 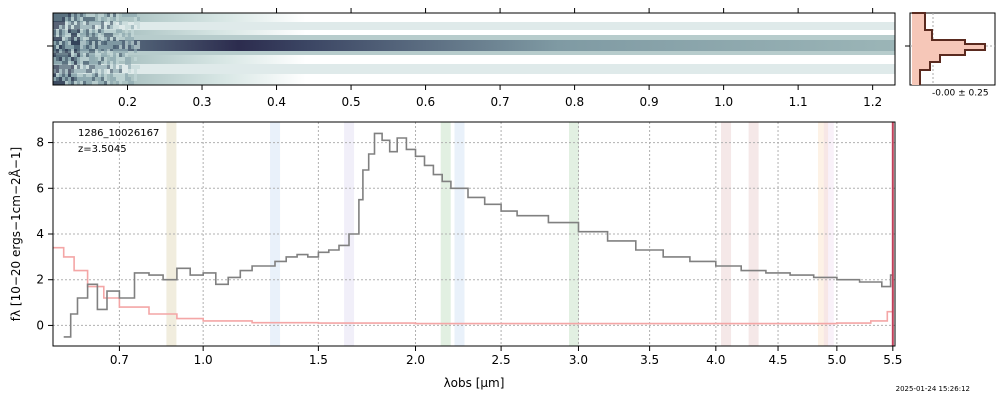 What do you see at coordinates (201, 102) in the screenshot?
I see `twod-tick-label-1: 0.3` at bounding box center [201, 102].